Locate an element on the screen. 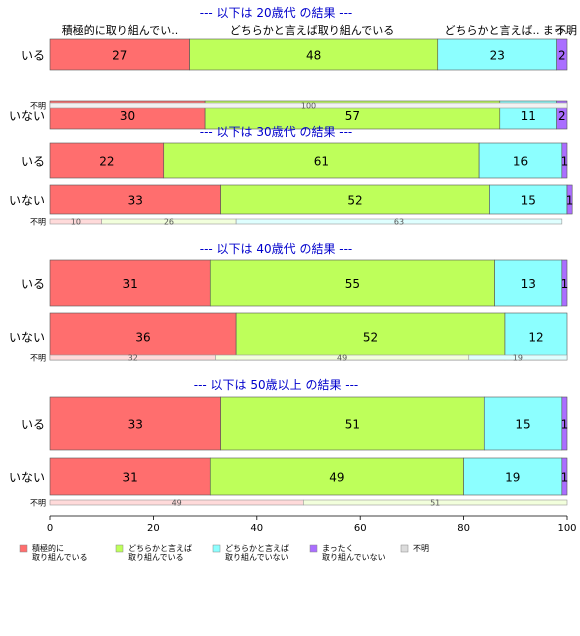 Image resolution: width=580 pixels, height=636 pixels. data-label: 48 is located at coordinates (313, 56).